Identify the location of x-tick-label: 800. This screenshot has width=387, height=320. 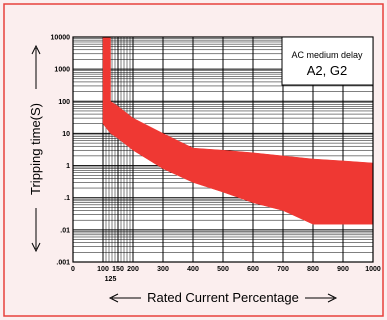
(313, 269).